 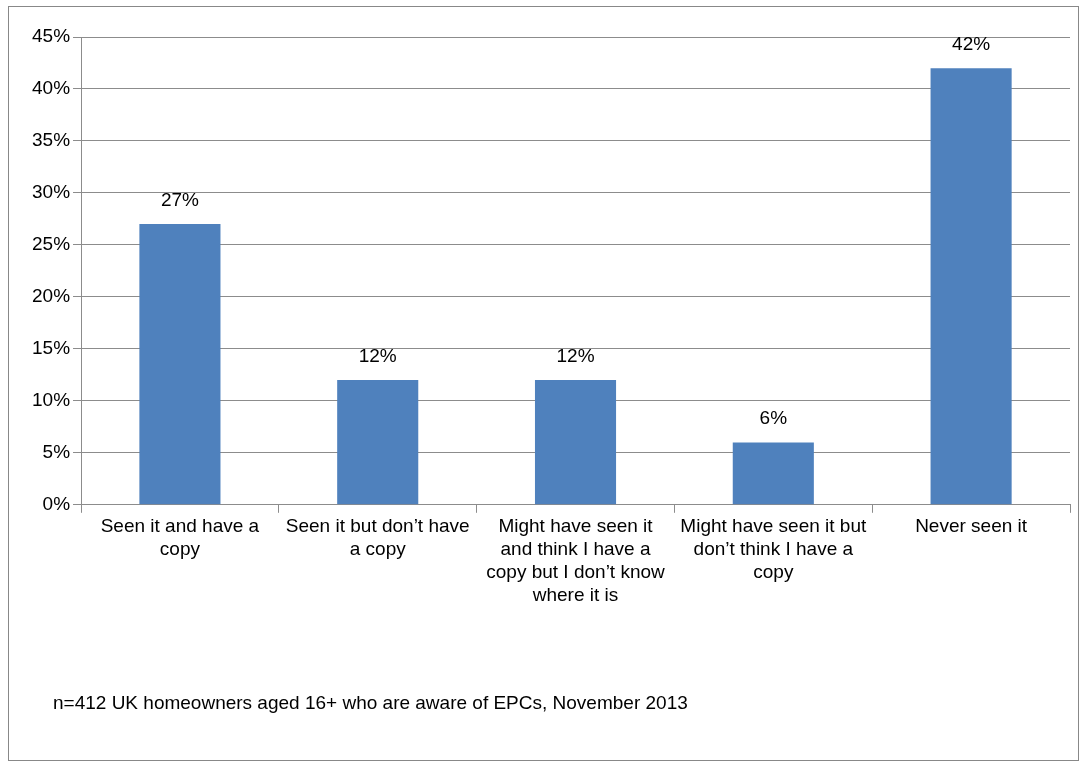 I want to click on y-tick-label: 40%, so click(x=51, y=88).